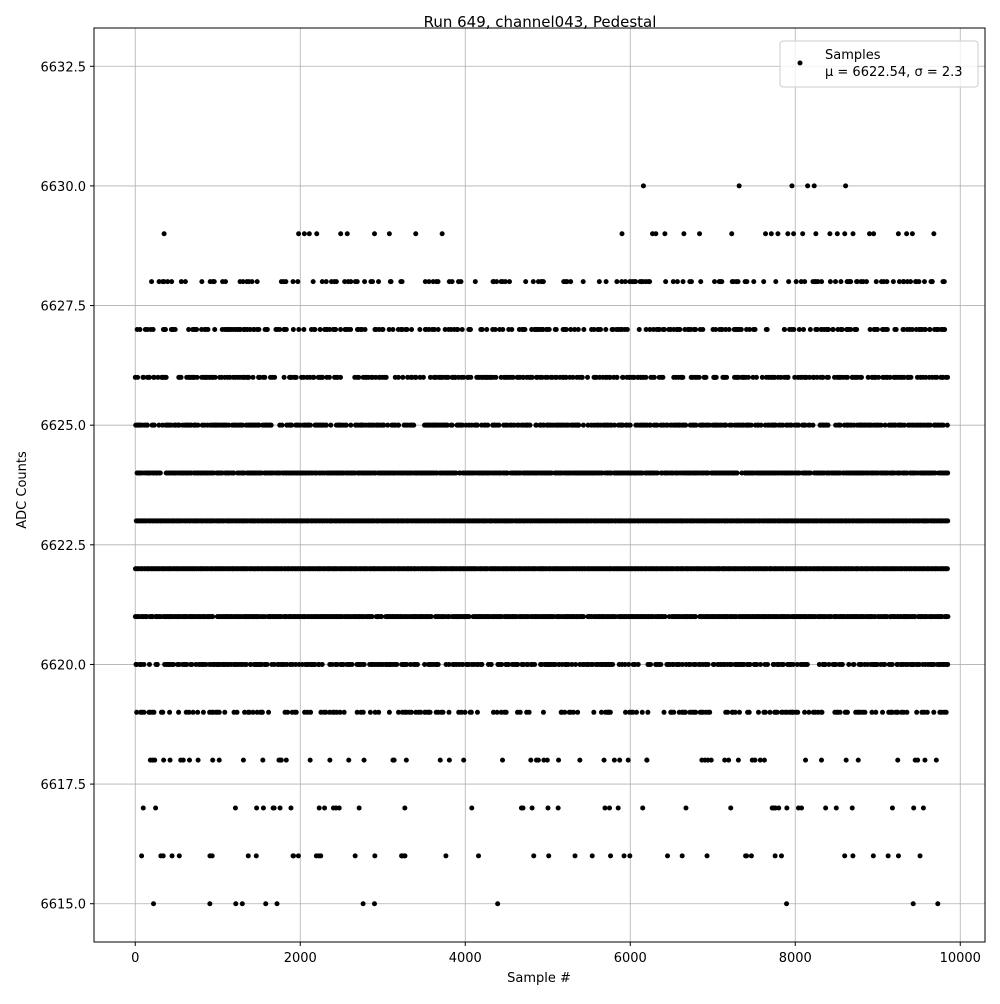  I want to click on y-tick-label: 6625.0, so click(64, 426).